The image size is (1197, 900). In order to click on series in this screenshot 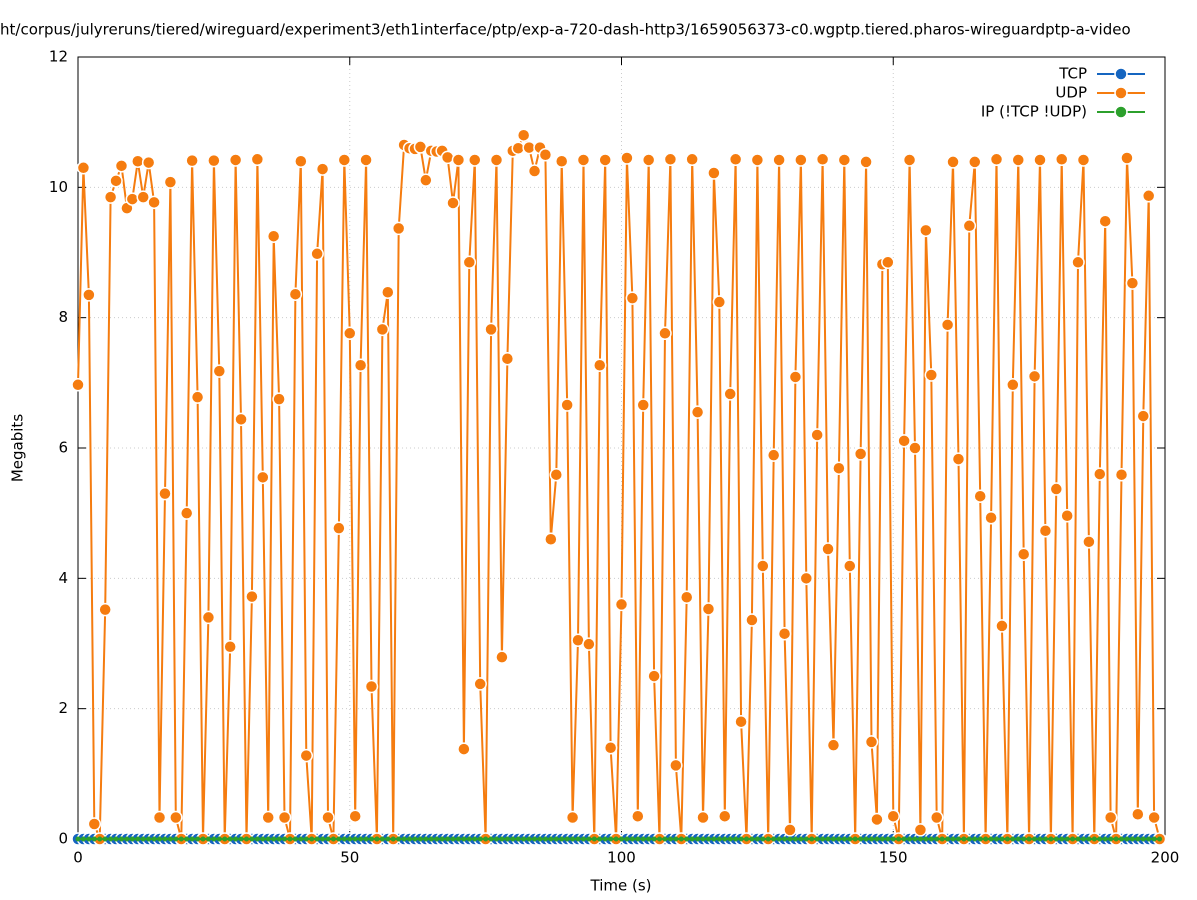, I will do `click(619, 839)`.